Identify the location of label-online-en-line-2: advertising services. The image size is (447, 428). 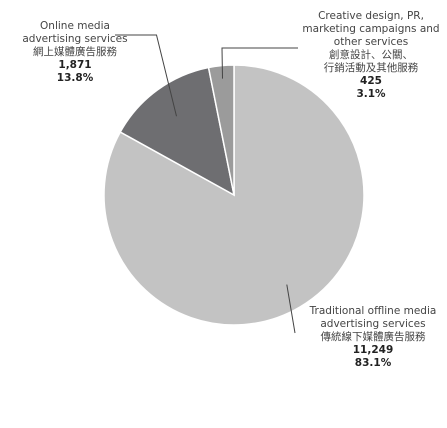
(75, 39).